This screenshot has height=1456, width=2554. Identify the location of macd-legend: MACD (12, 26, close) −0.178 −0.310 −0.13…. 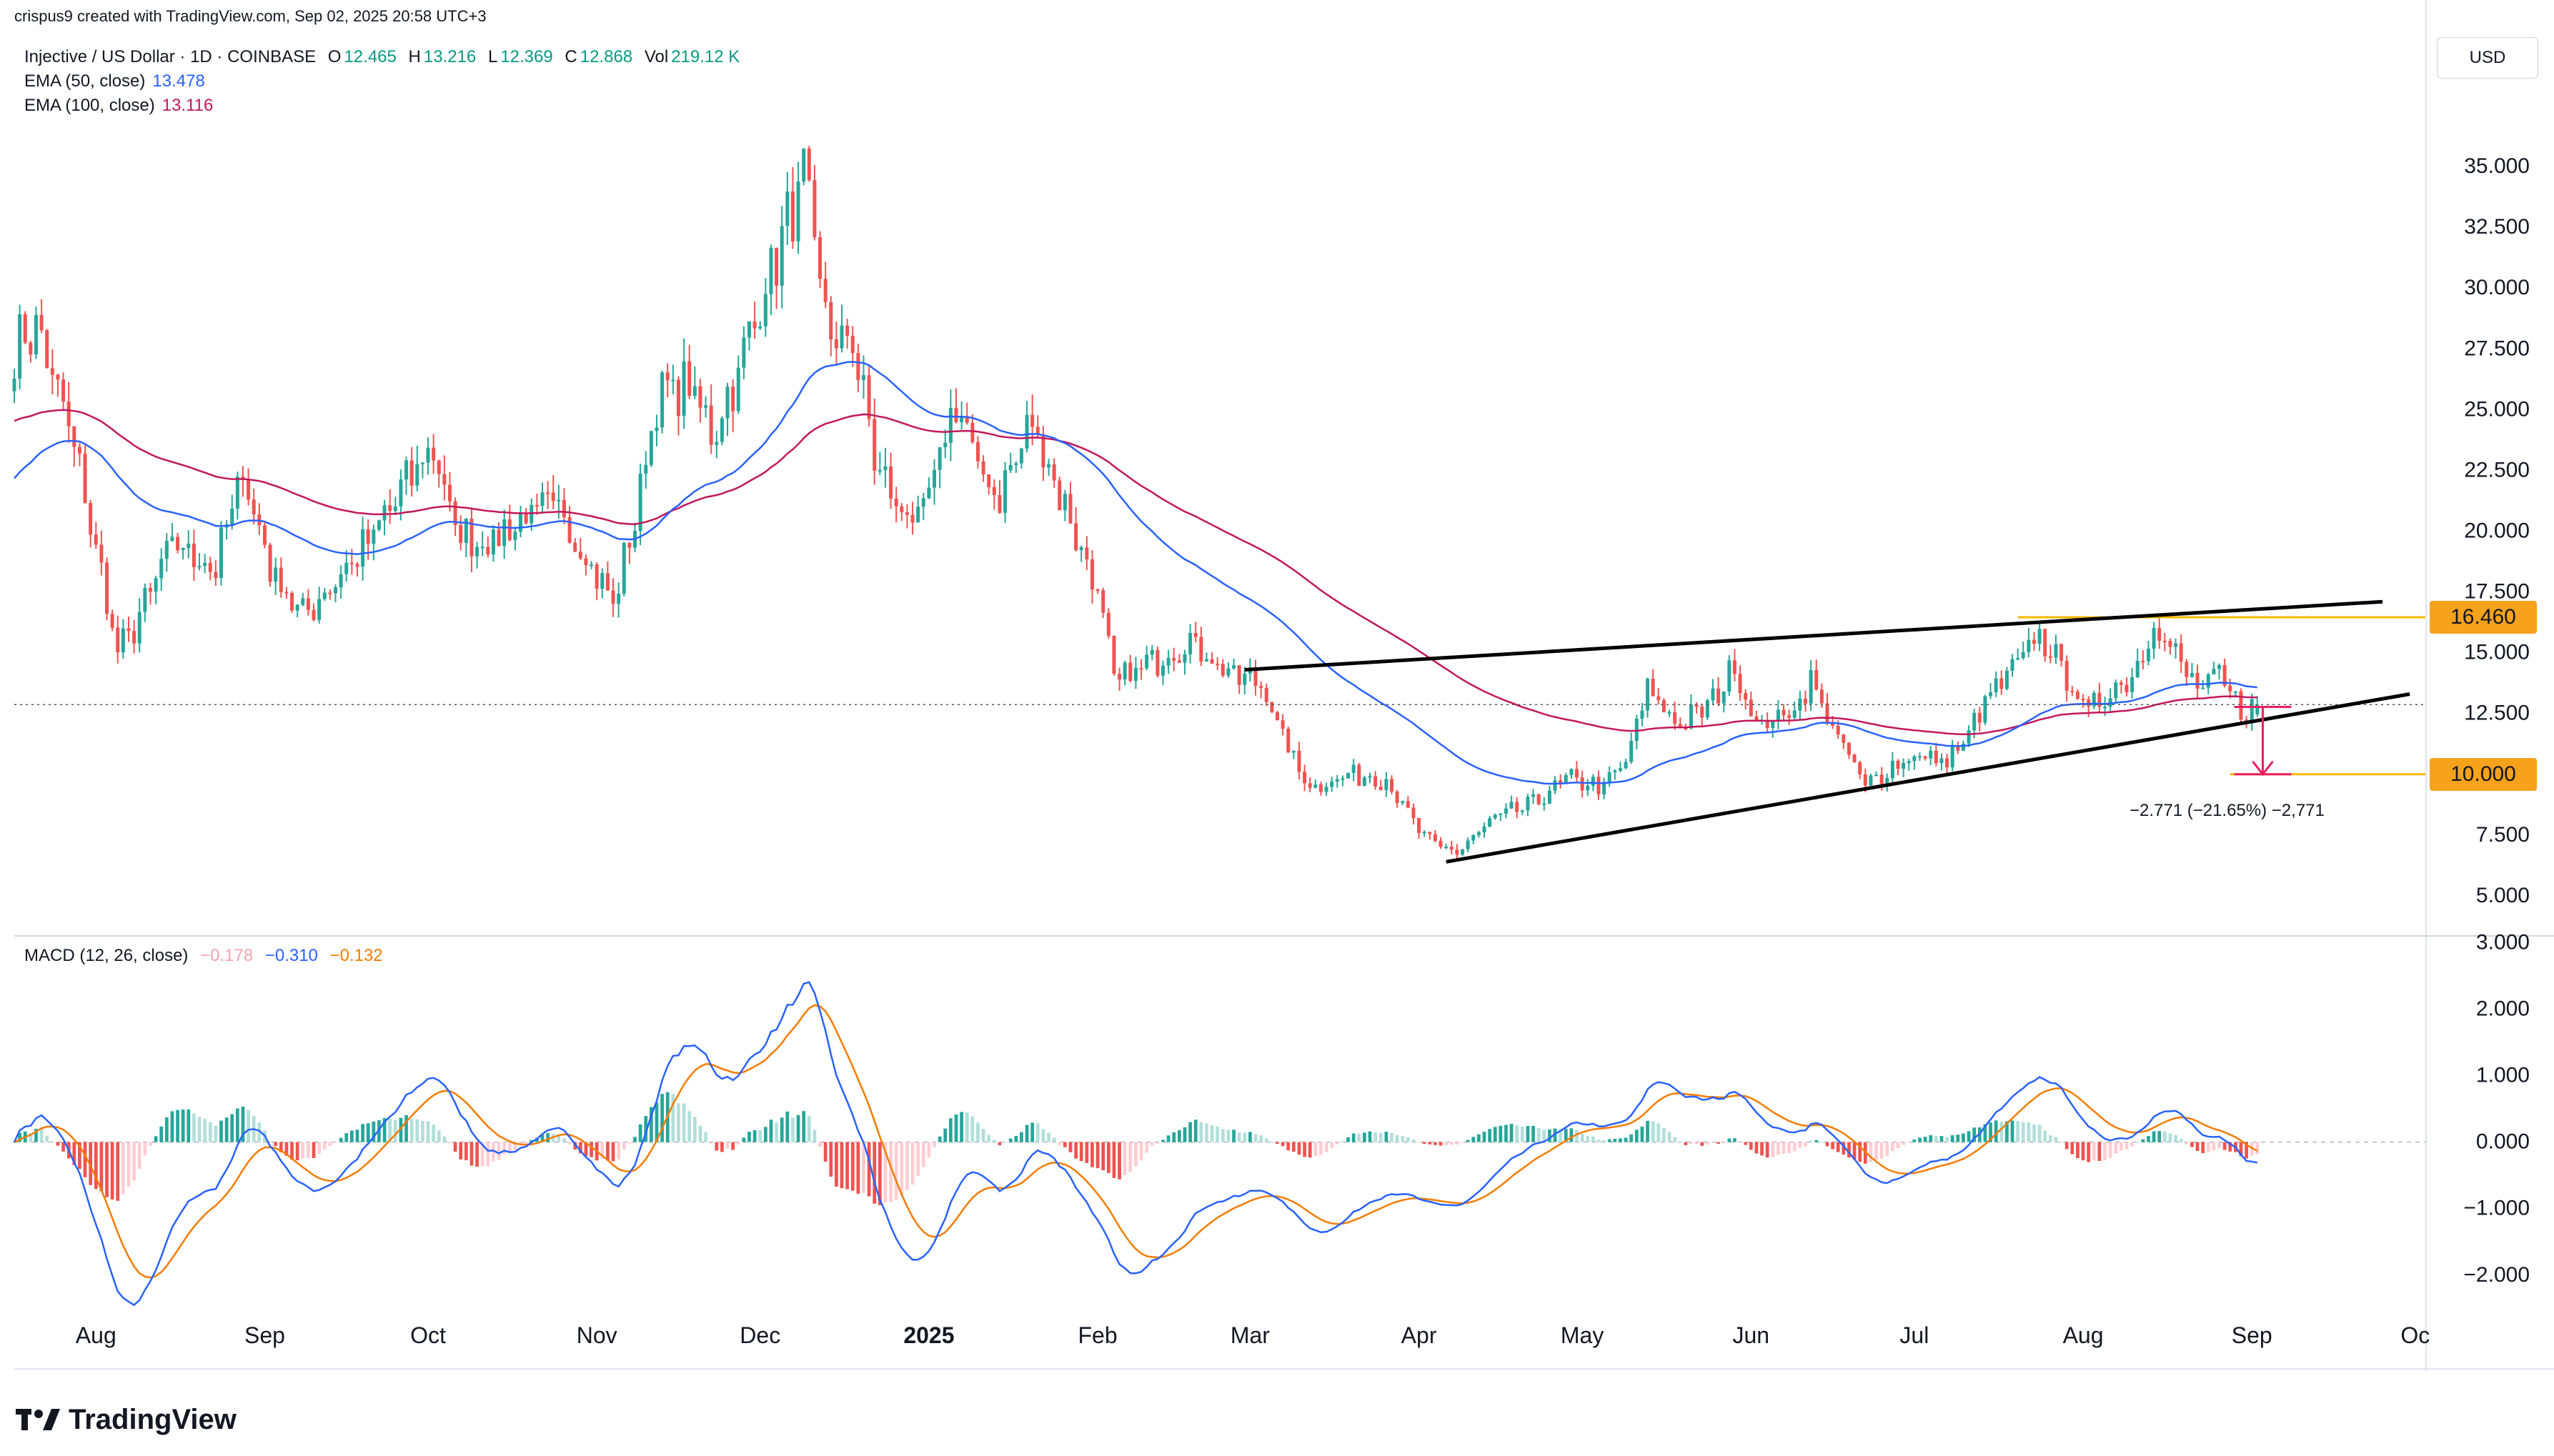
(204, 956).